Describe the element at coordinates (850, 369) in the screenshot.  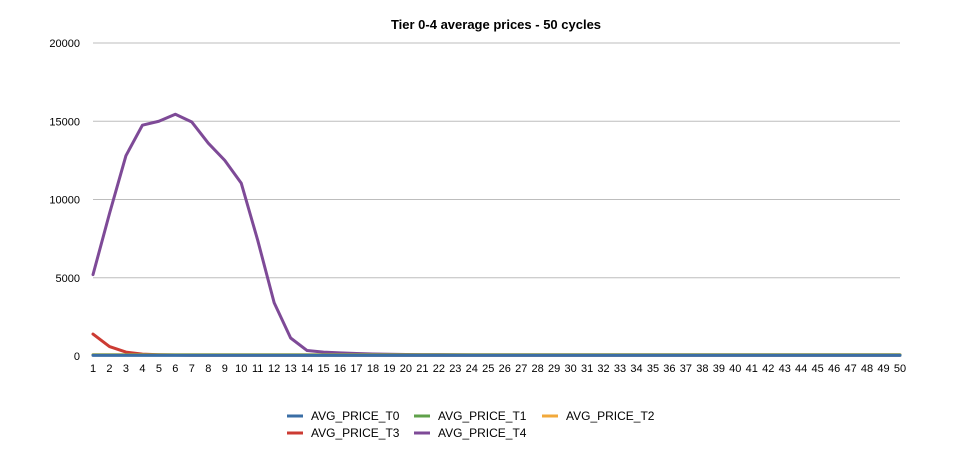
I see `x-tick-label: 47` at that location.